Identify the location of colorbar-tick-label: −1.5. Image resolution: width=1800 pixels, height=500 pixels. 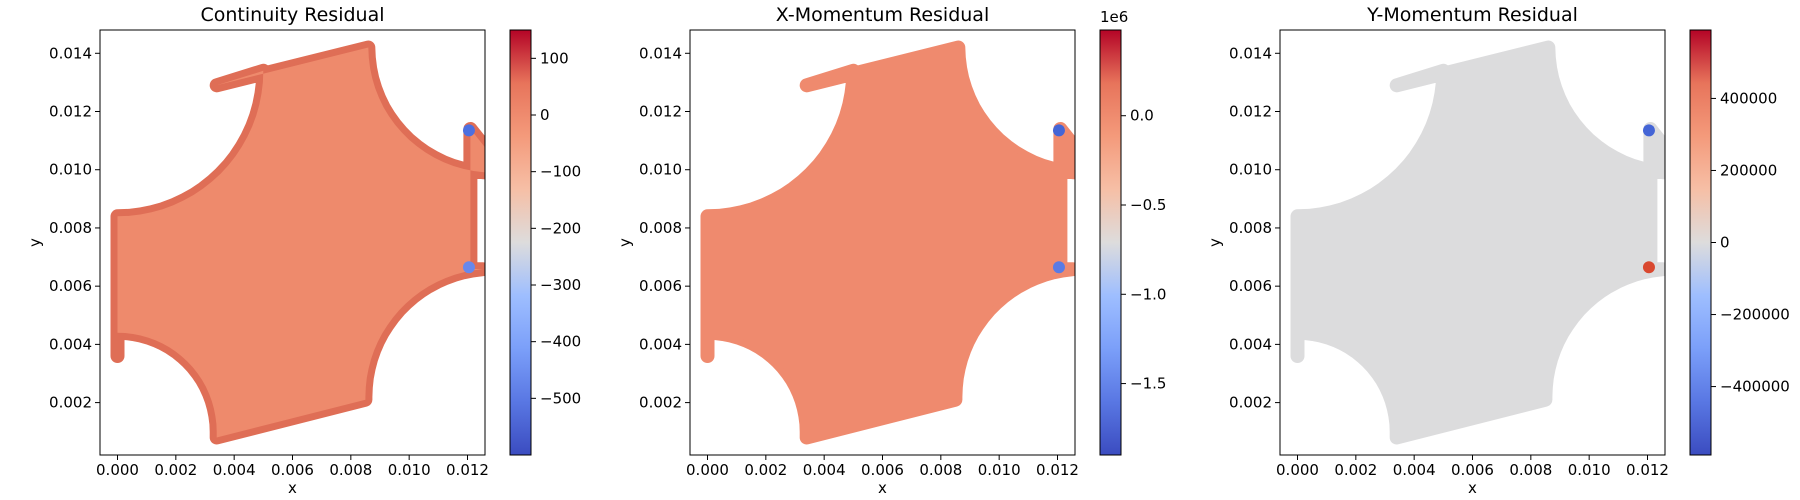
(1148, 384).